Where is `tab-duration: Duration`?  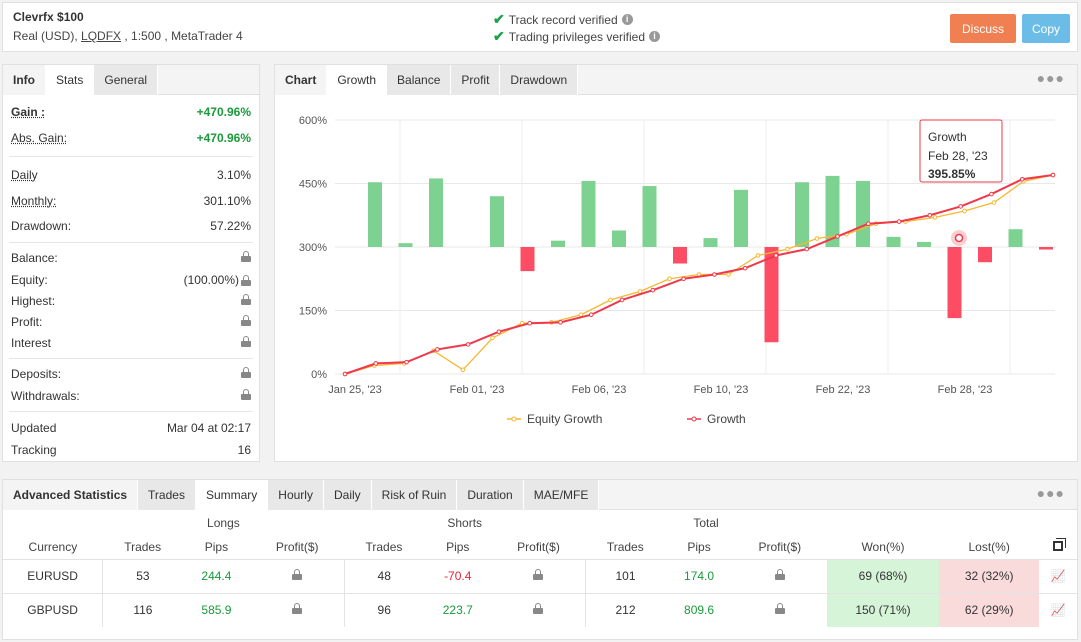
tab-duration: Duration is located at coordinates (490, 495).